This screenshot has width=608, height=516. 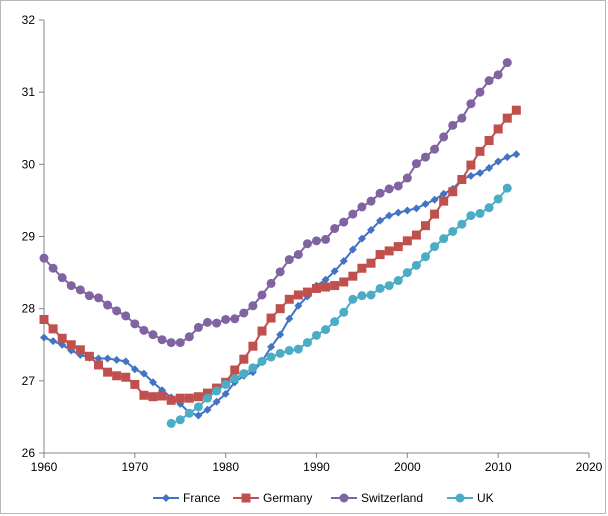 I want to click on x-tick-label: 1990, so click(x=316, y=467).